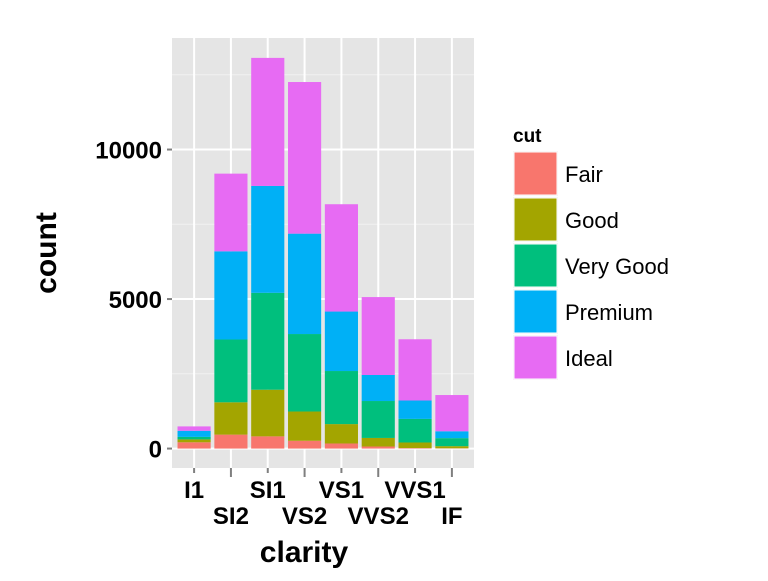 The height and width of the screenshot is (581, 768). Describe the element at coordinates (230, 371) in the screenshot. I see `bar-SI2-very-good` at that location.